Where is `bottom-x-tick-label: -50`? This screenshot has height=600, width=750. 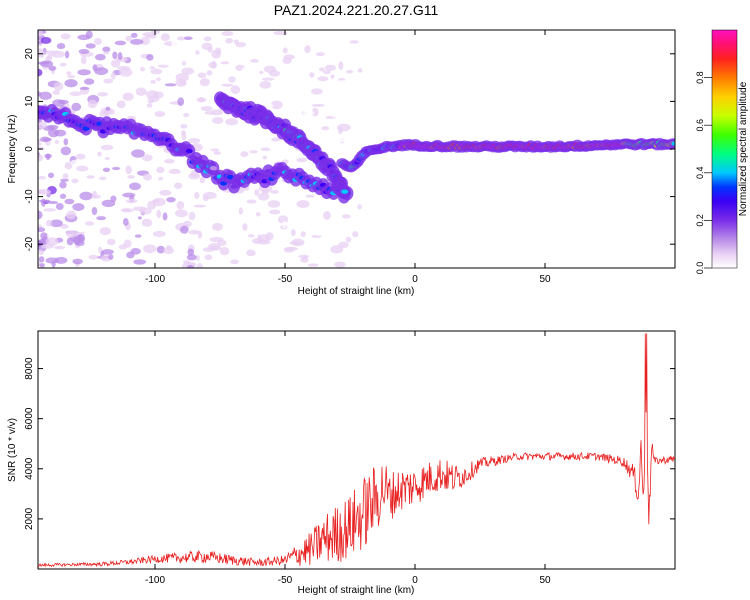
bottom-x-tick-label: -50 is located at coordinates (285, 580).